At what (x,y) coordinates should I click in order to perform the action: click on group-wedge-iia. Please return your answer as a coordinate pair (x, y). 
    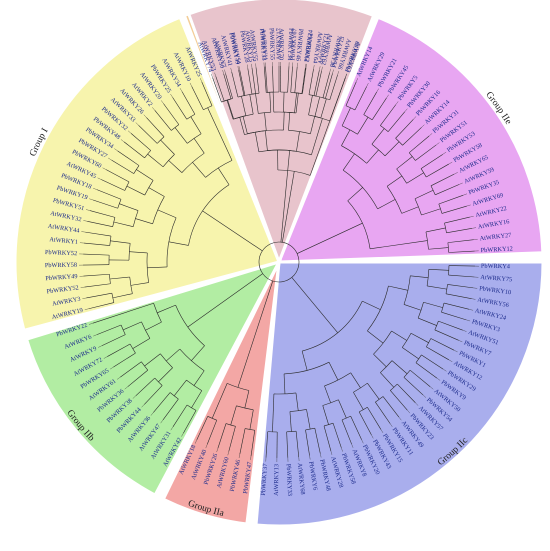
    Looking at the image, I should click on (221, 393).